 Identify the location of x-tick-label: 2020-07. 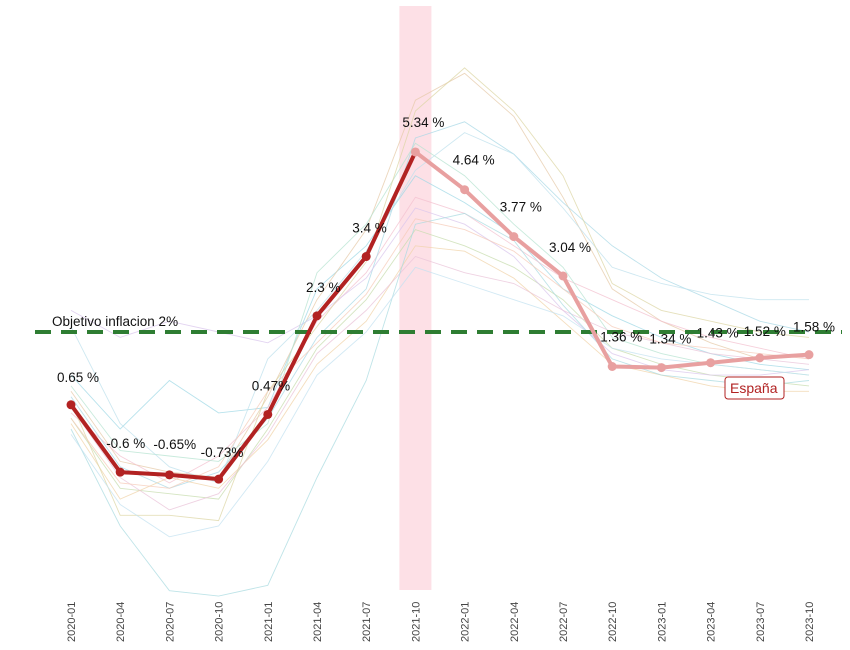
(170, 622).